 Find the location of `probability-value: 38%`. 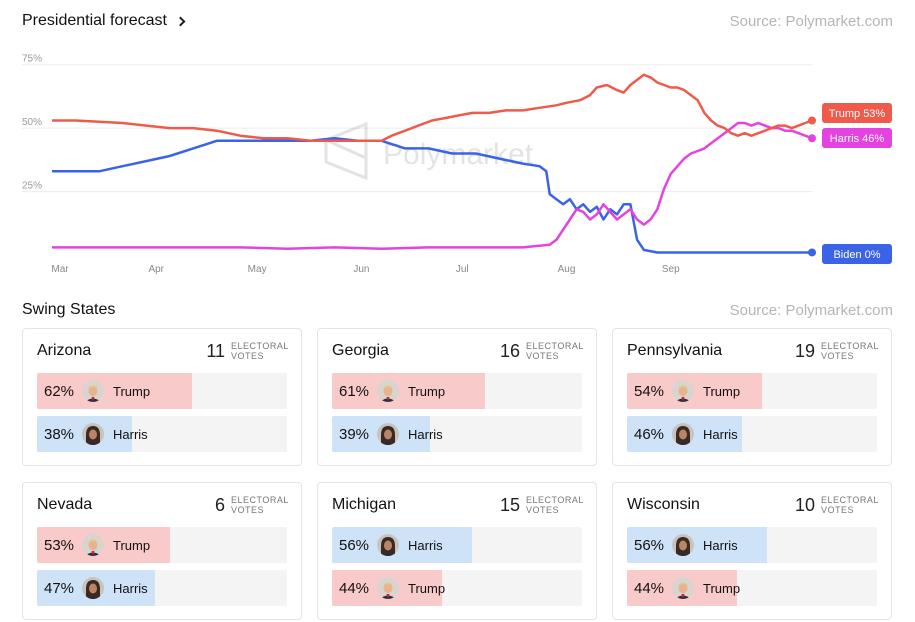

probability-value: 38% is located at coordinates (59, 434).